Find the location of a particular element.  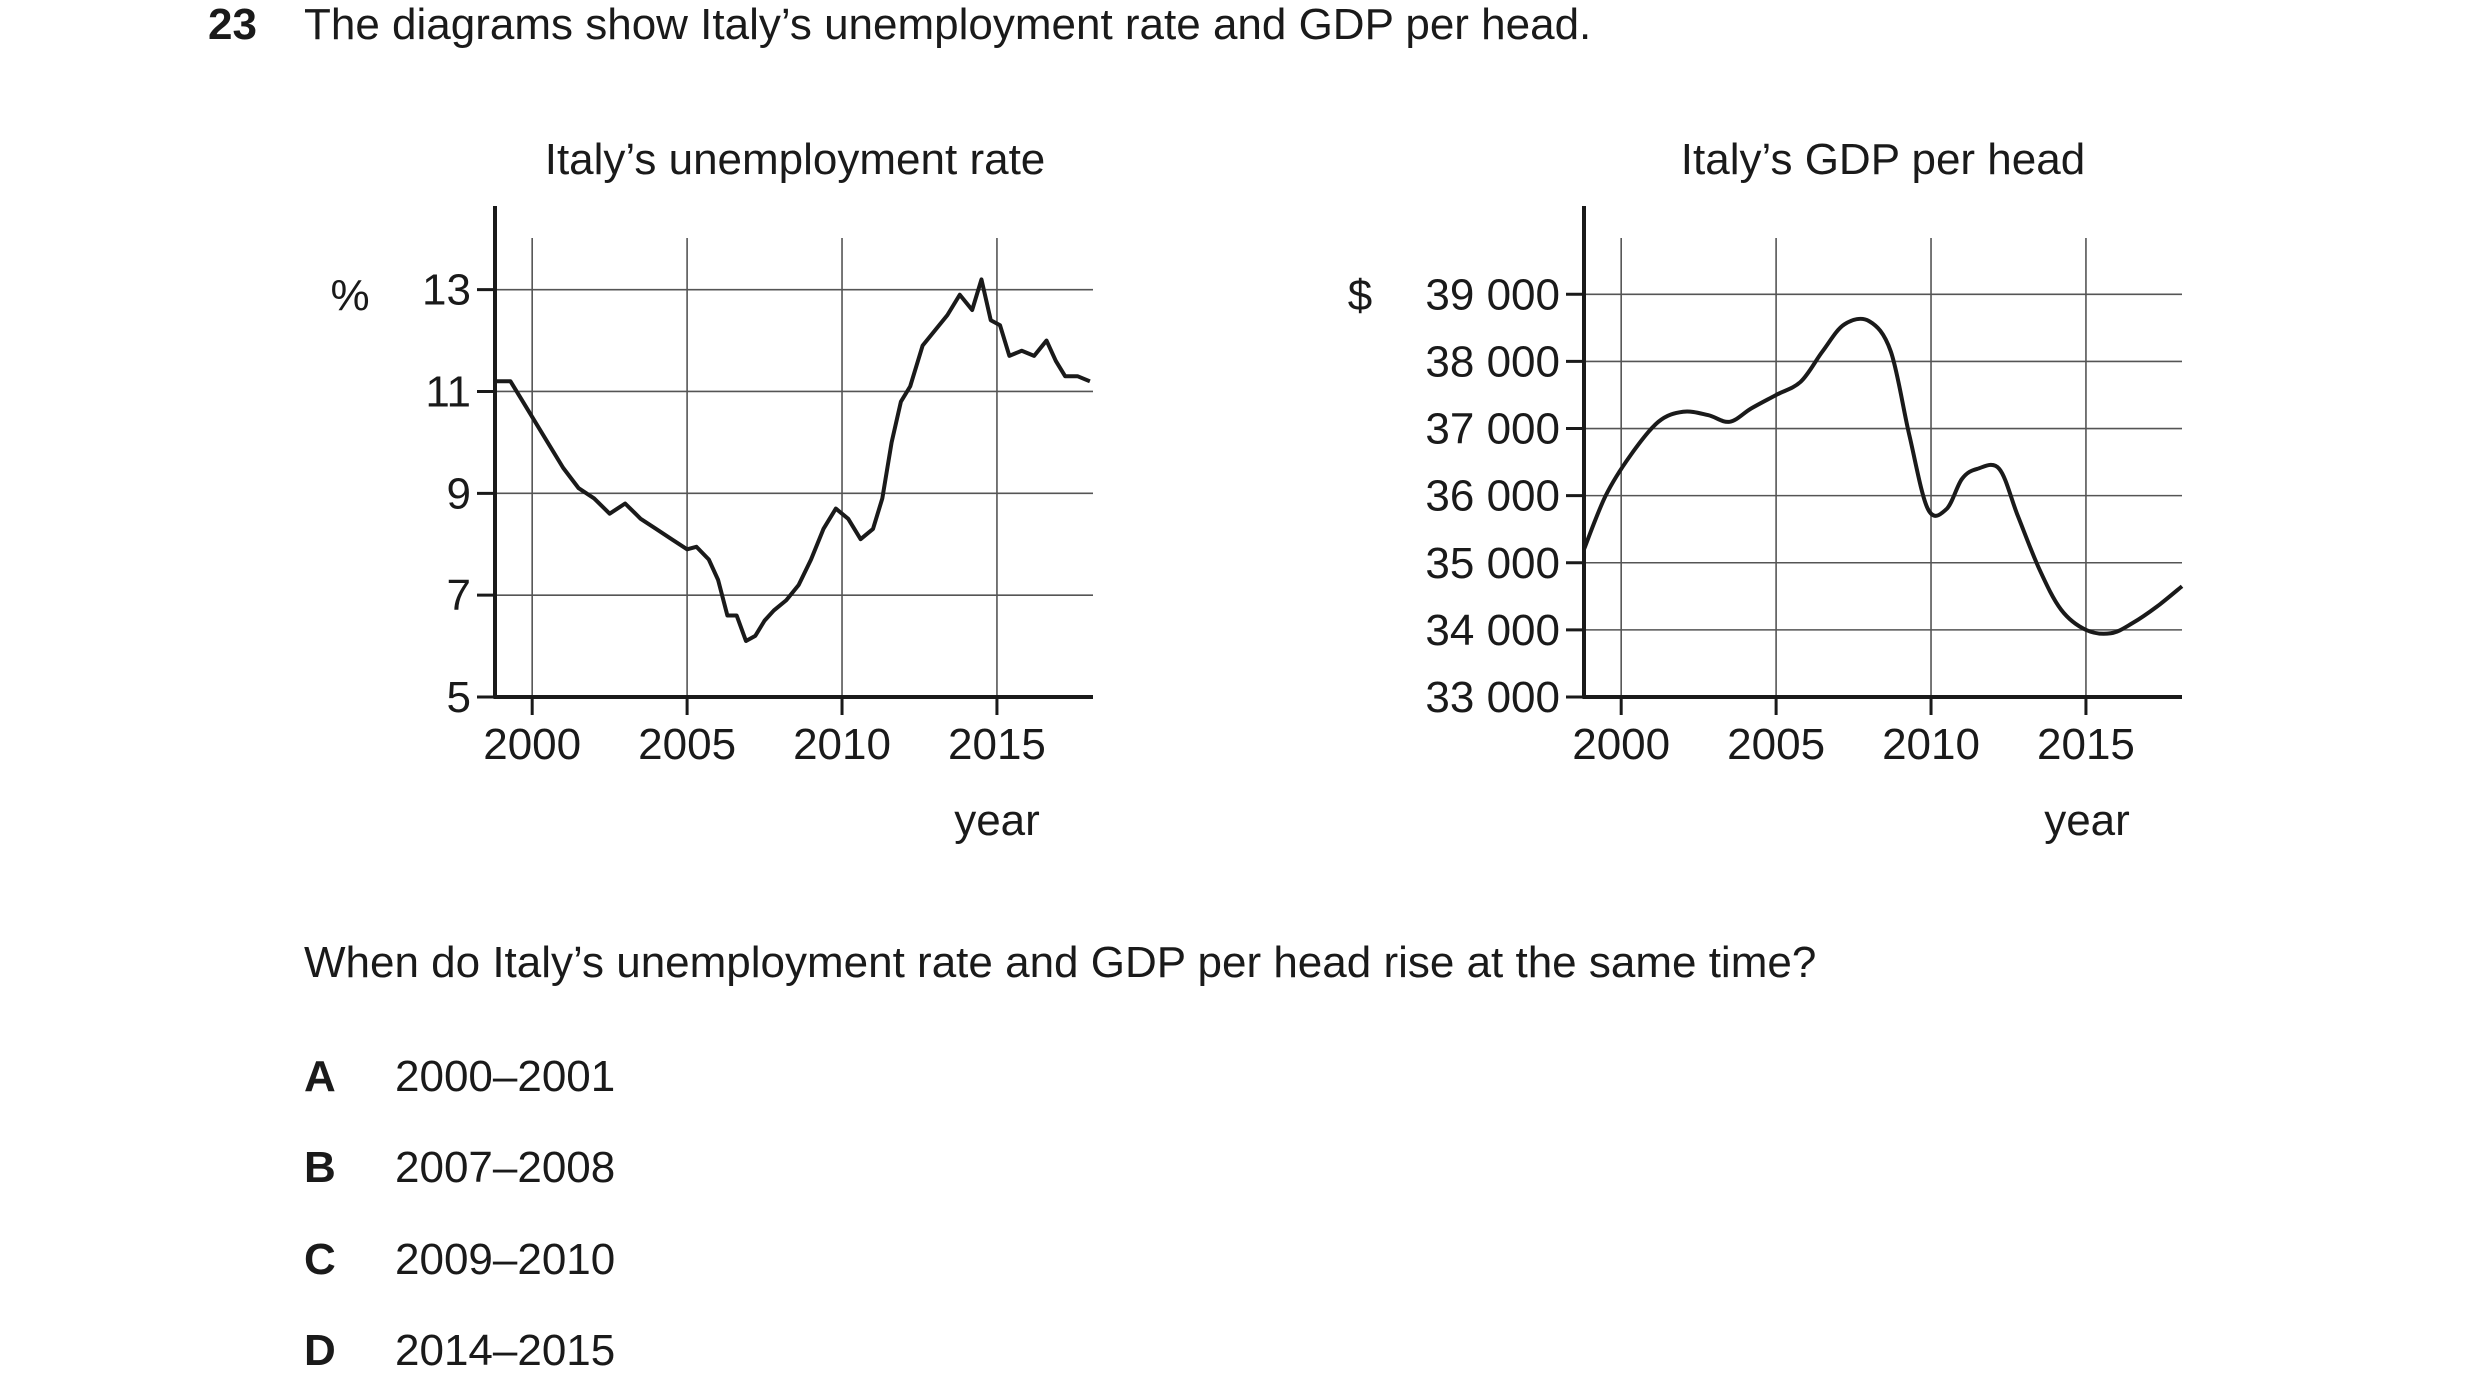

question-number: 23 is located at coordinates (232, 24).